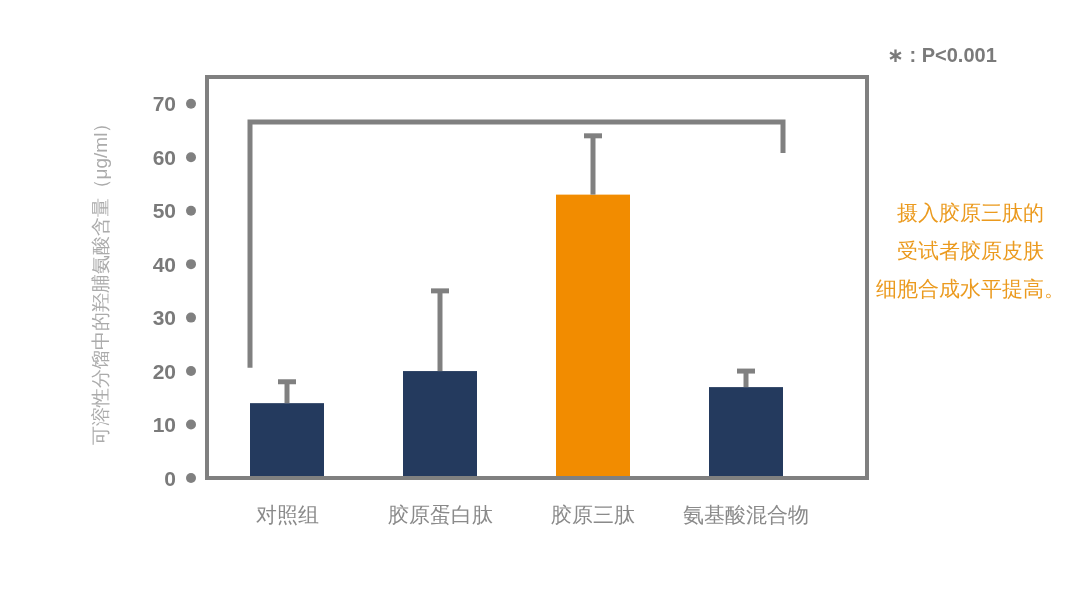 This screenshot has width=1080, height=608. I want to click on y-tick-label: 20, so click(164, 371).